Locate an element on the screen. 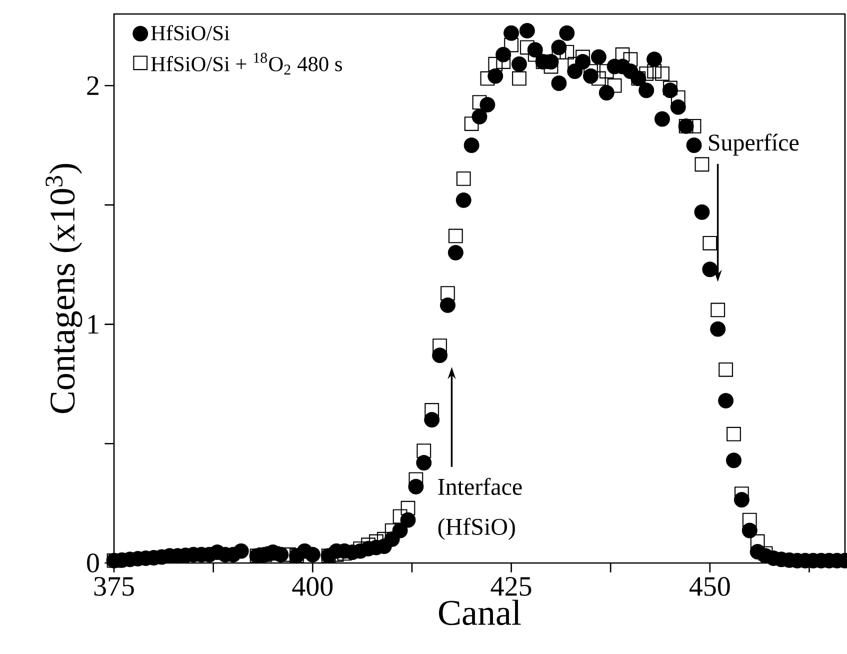  y-axis-title: Contagens (x10$^{3}$) is located at coordinates (64, 289).